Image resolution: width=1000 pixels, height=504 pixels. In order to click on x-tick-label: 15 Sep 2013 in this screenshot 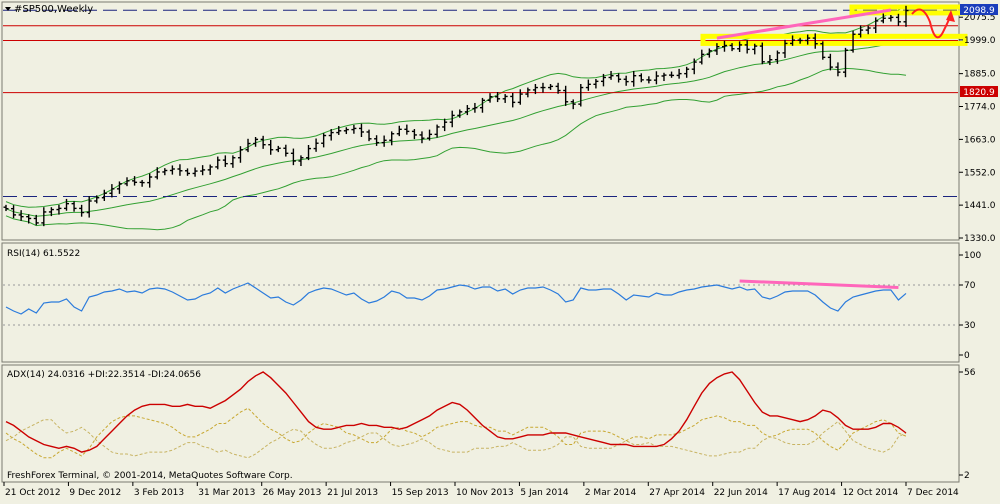, I will do `click(420, 493)`.